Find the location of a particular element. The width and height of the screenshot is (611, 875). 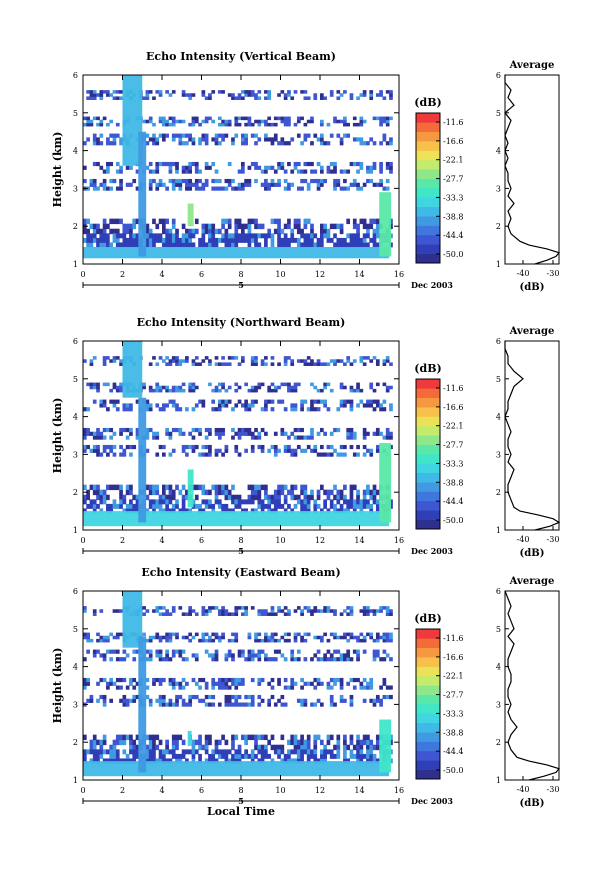

colorbar-tick-label: -50.0 is located at coordinates (453, 520).